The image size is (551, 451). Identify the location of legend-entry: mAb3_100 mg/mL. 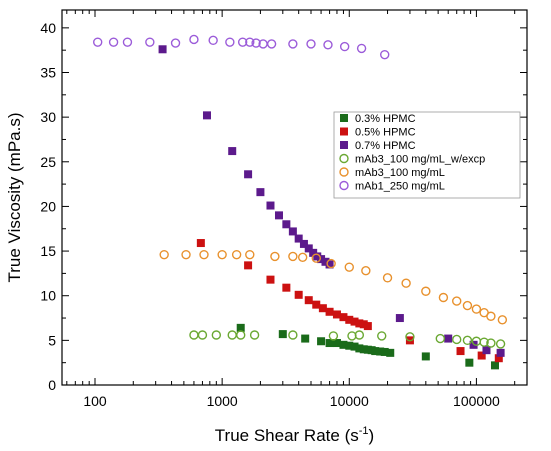
(392, 173).